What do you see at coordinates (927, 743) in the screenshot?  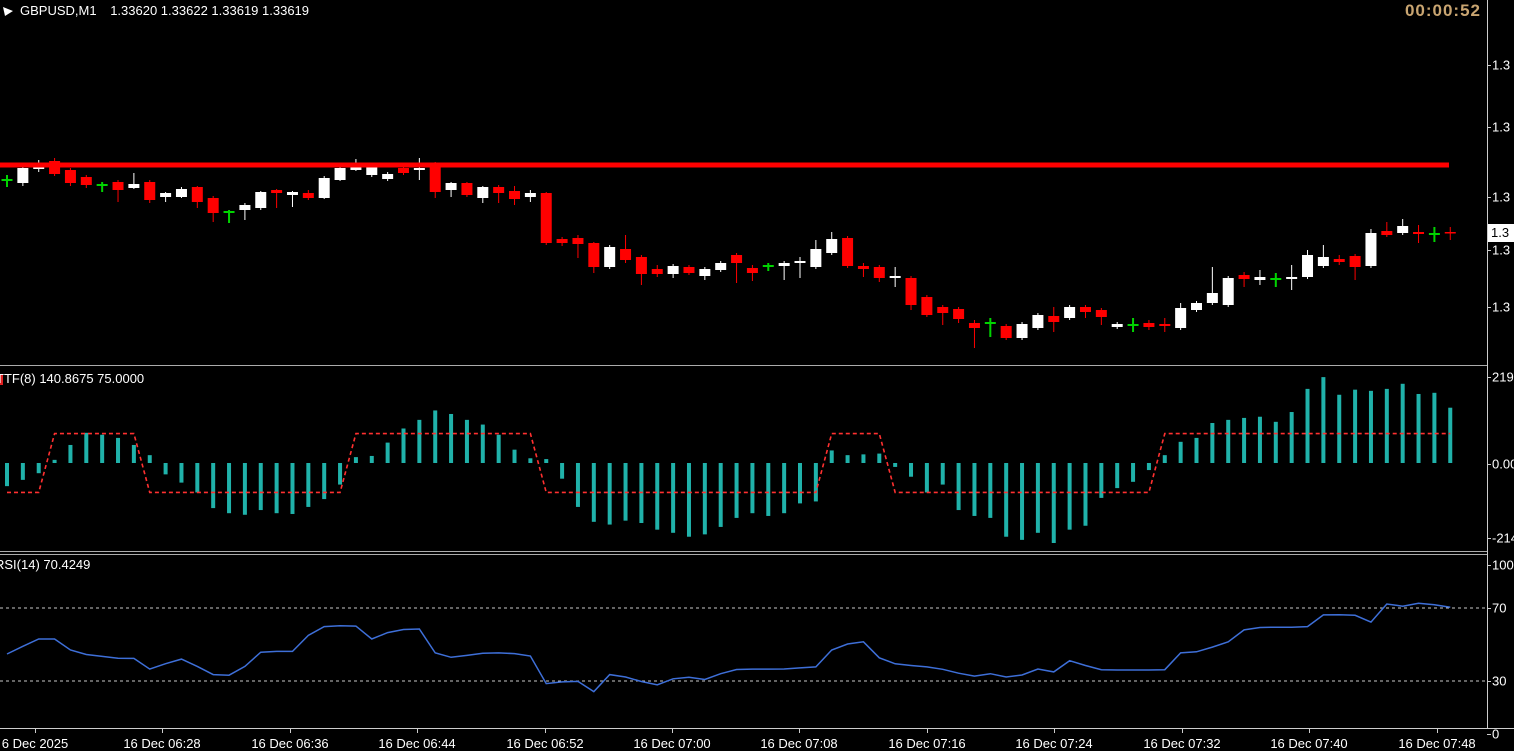 I see `time-axis-label: 16 Dec 07:16` at bounding box center [927, 743].